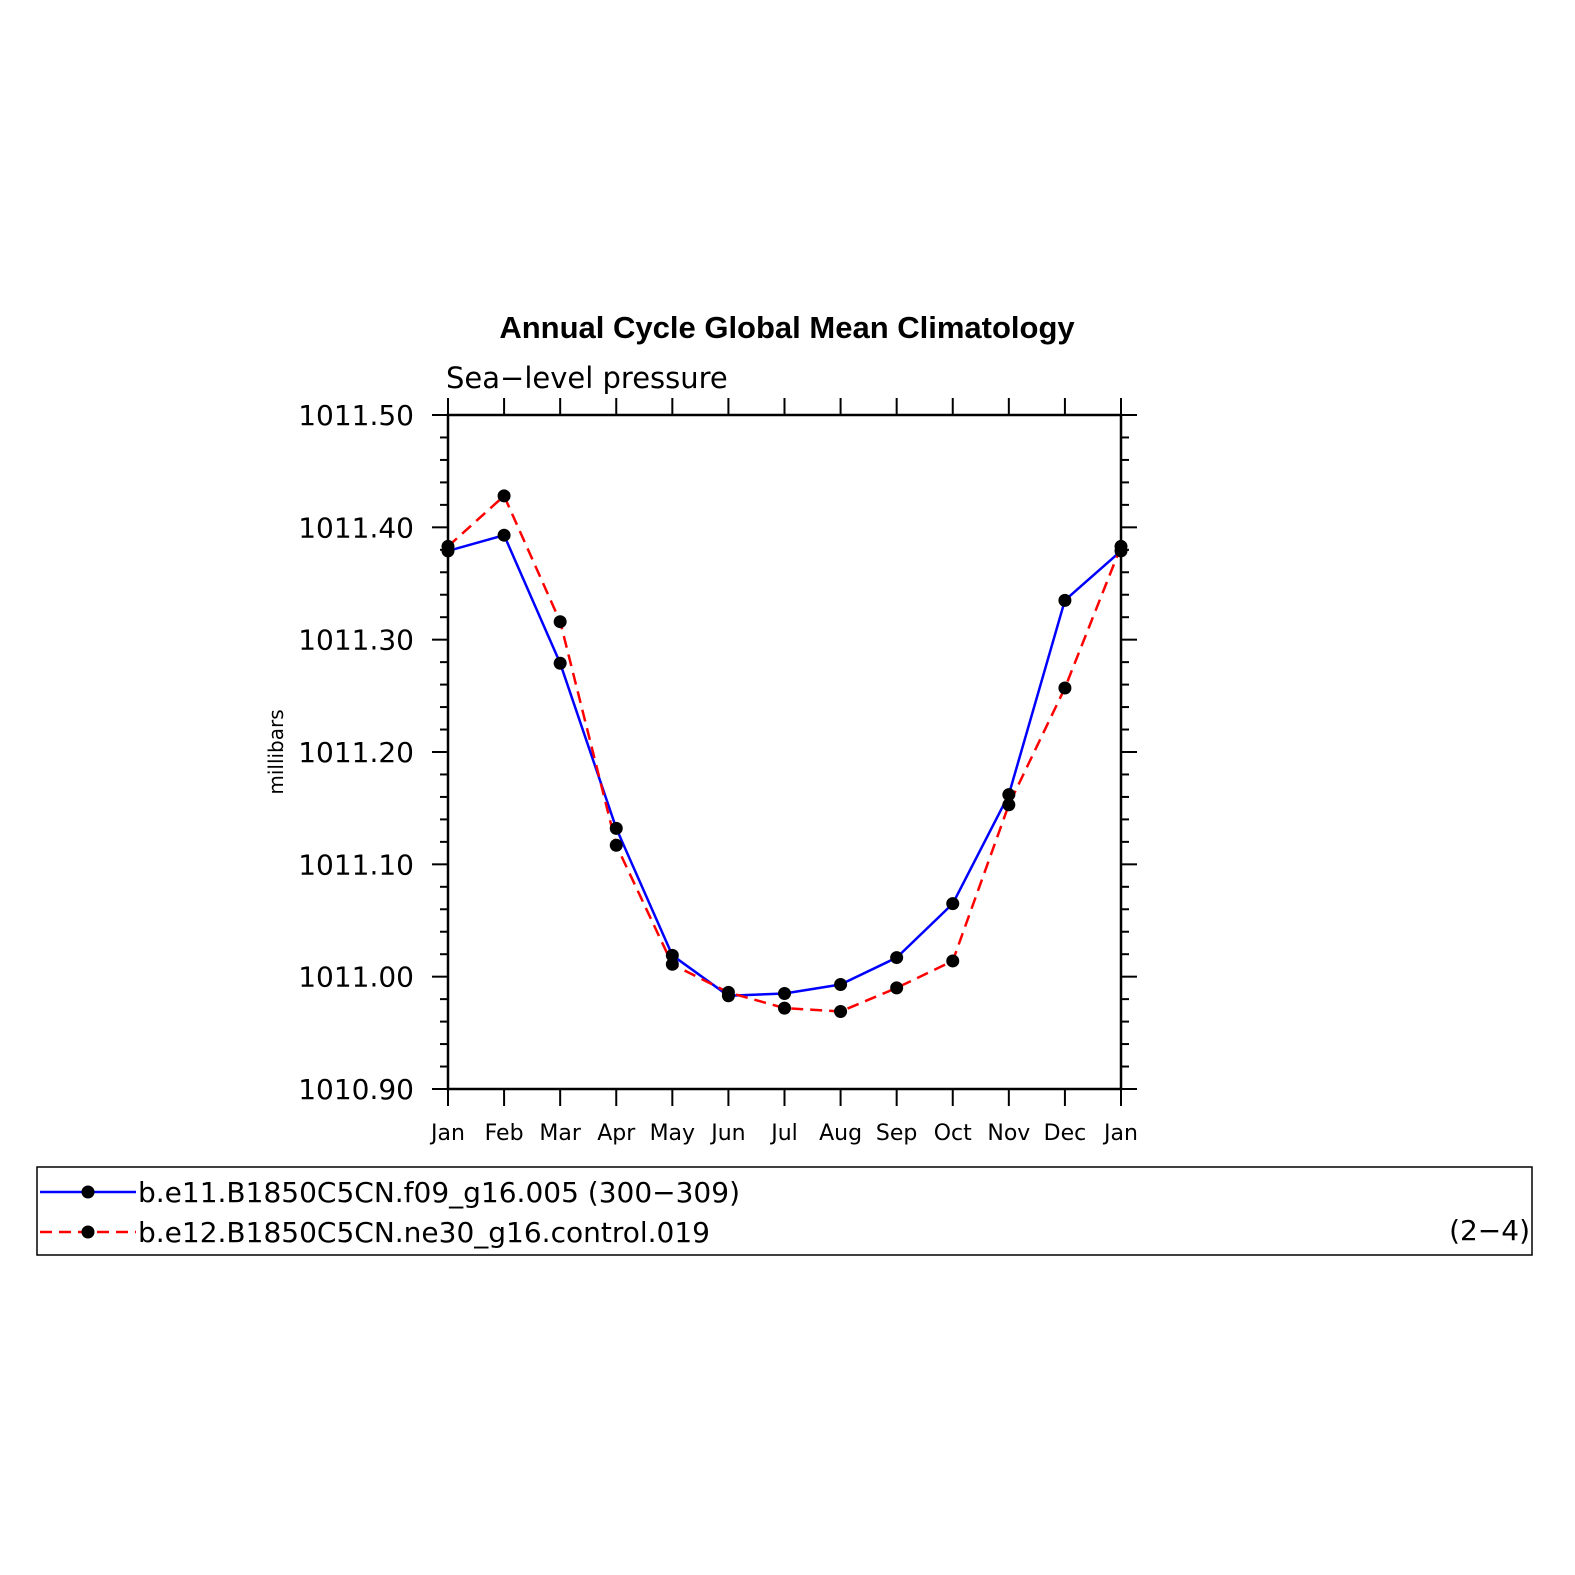 The height and width of the screenshot is (1575, 1575). Describe the element at coordinates (356, 752) in the screenshot. I see `y-tick-label: 1011.20` at that location.